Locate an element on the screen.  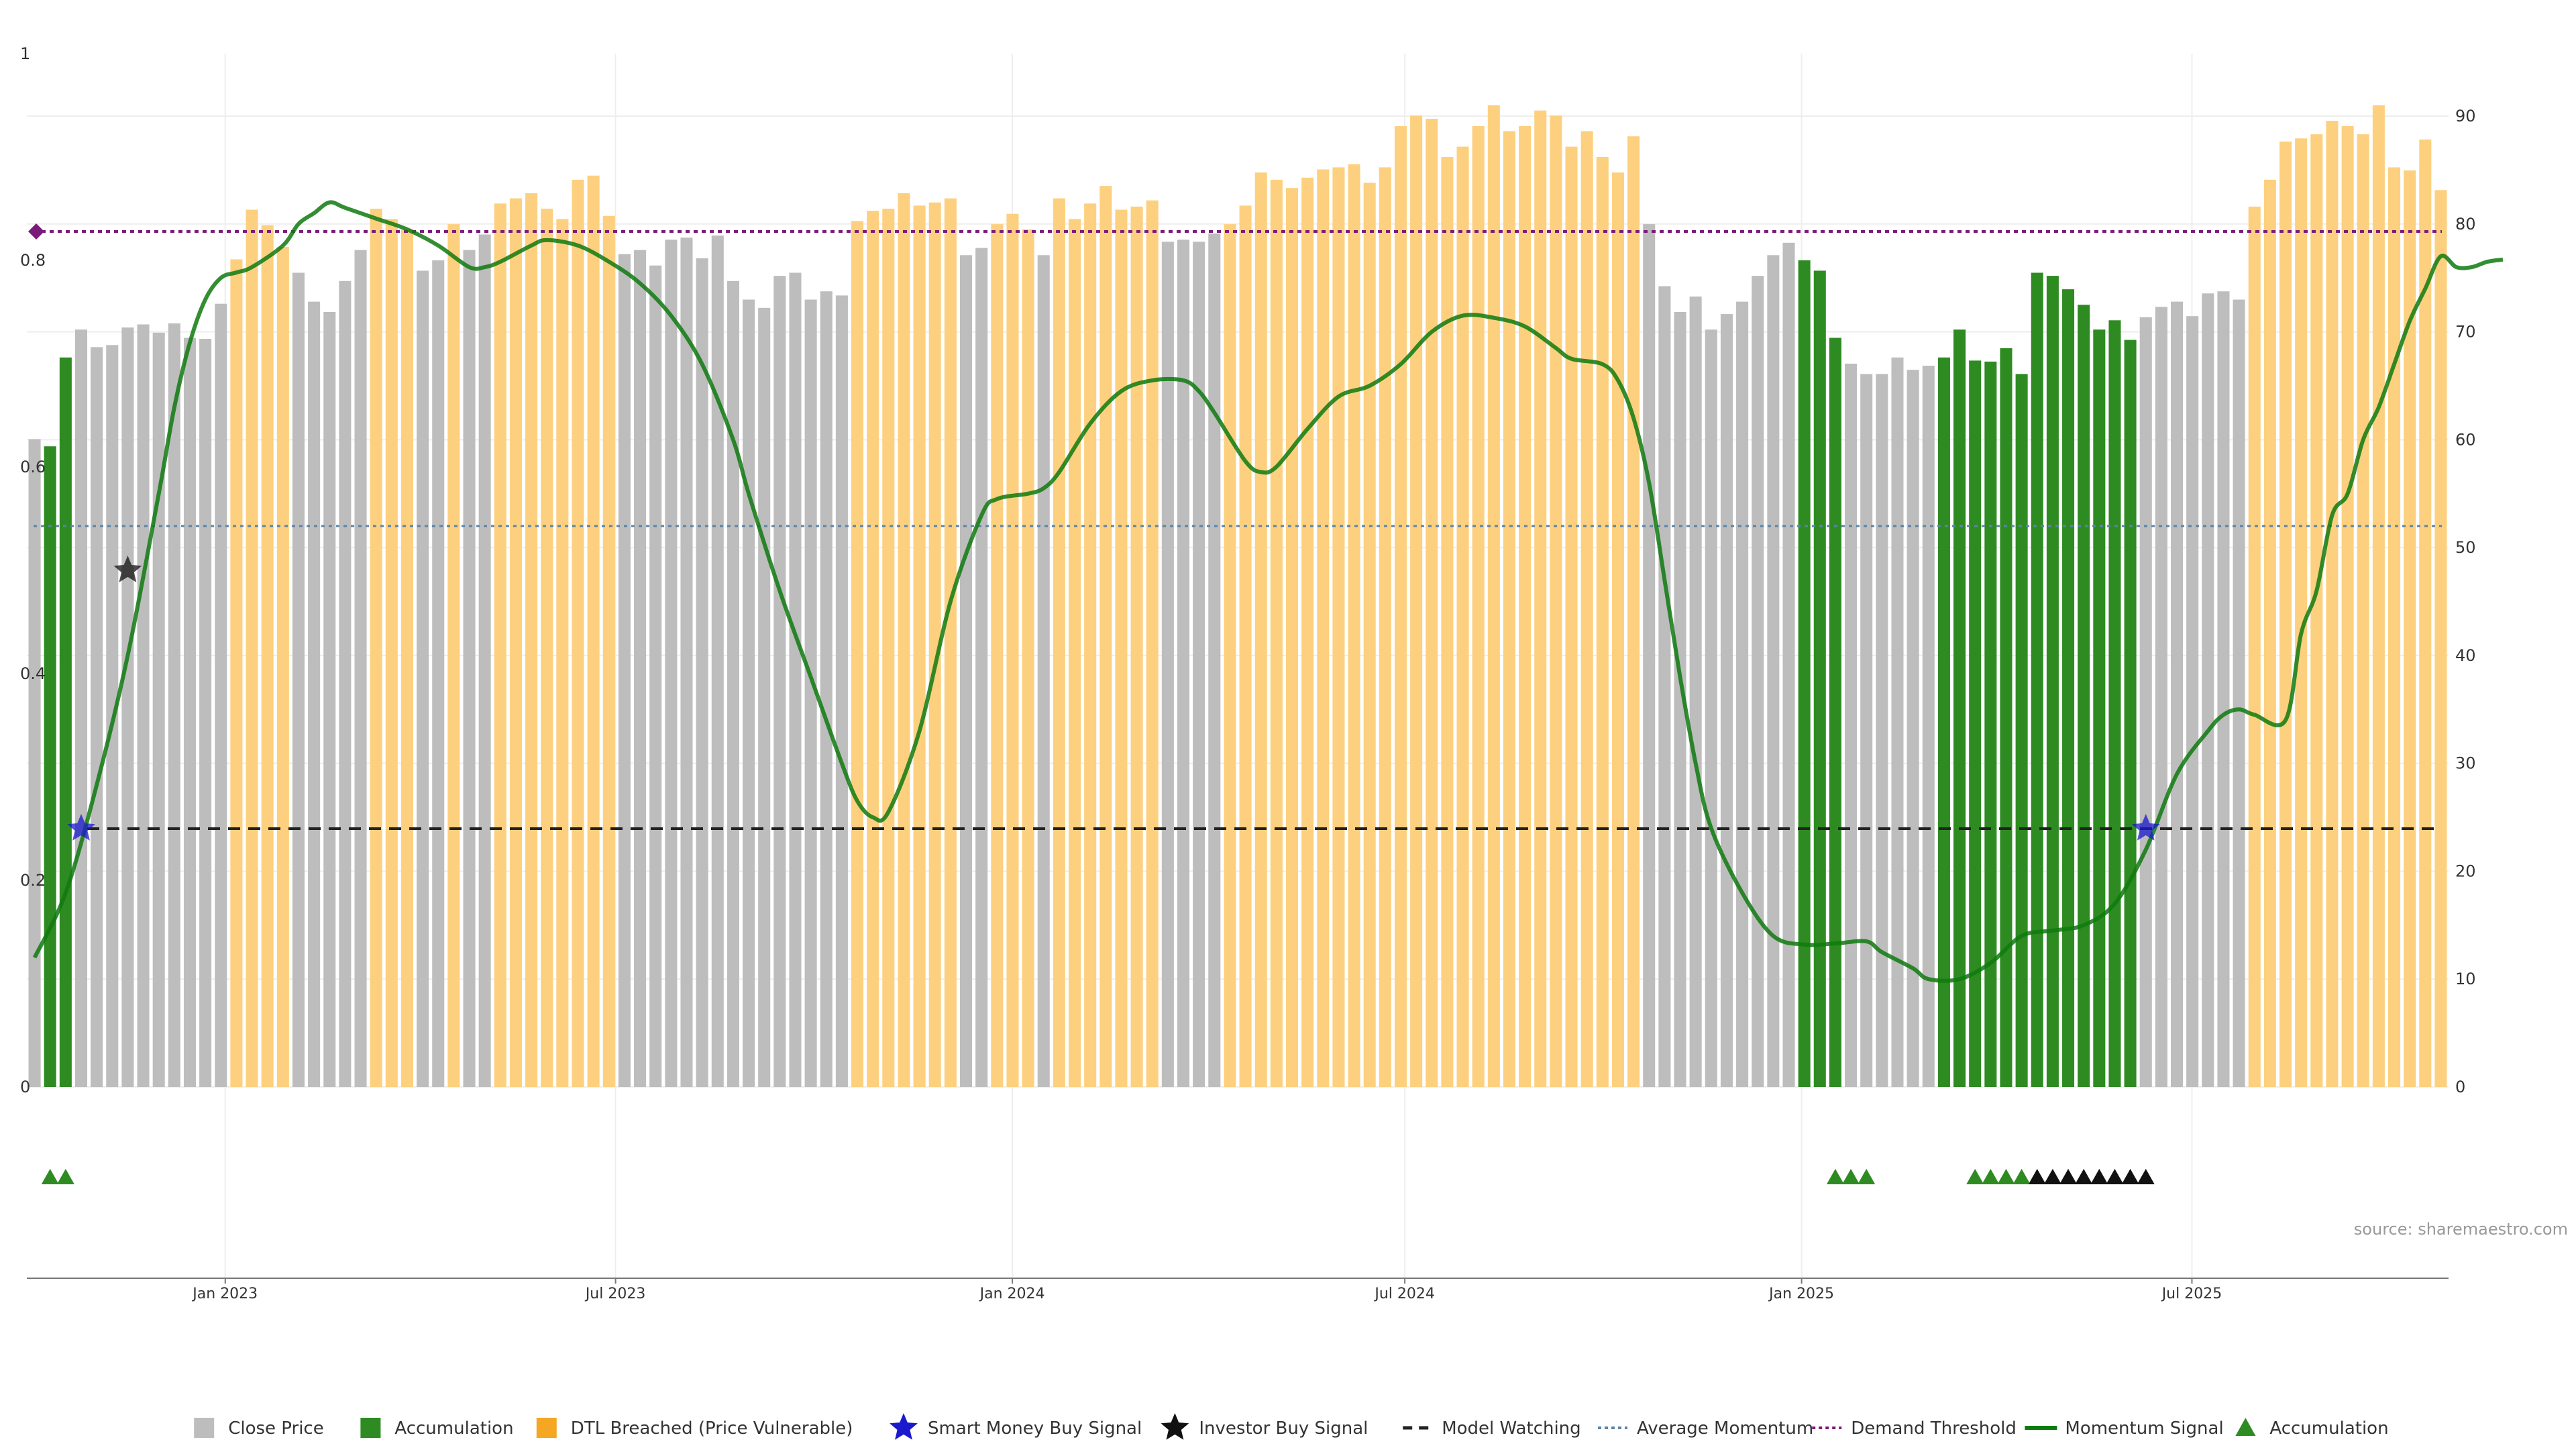
green-square-icon is located at coordinates (370, 1428).